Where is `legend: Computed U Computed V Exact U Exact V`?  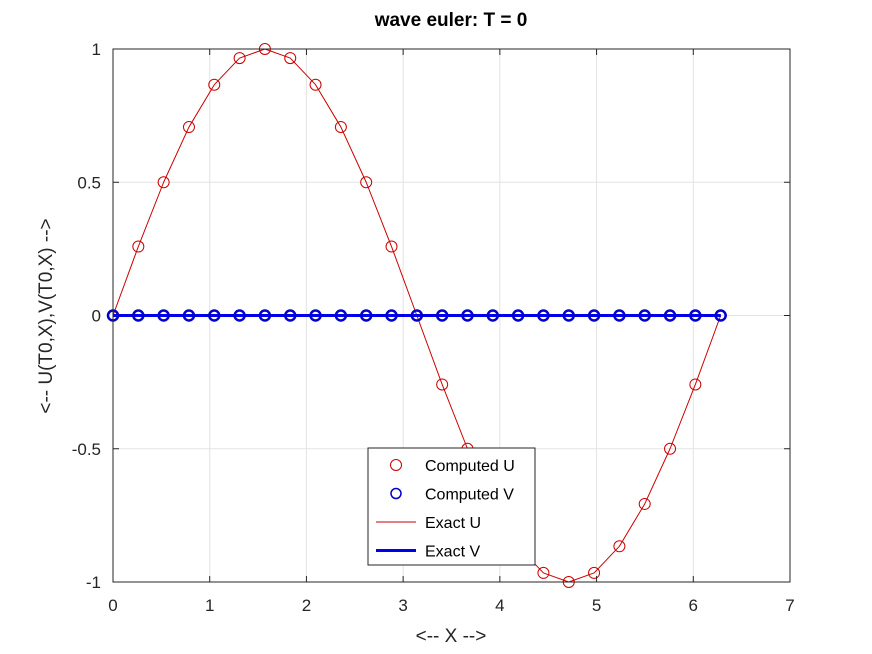 legend: Computed U Computed V Exact U Exact V is located at coordinates (451, 506).